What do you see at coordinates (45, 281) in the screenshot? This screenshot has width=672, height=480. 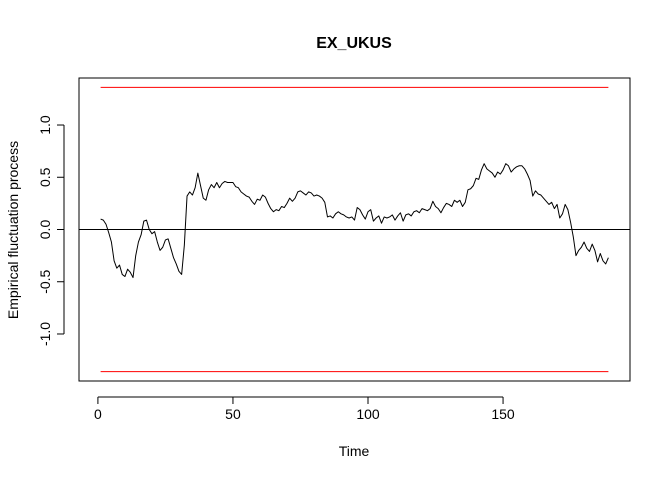 I see `y-tick-label: -0.5` at bounding box center [45, 281].